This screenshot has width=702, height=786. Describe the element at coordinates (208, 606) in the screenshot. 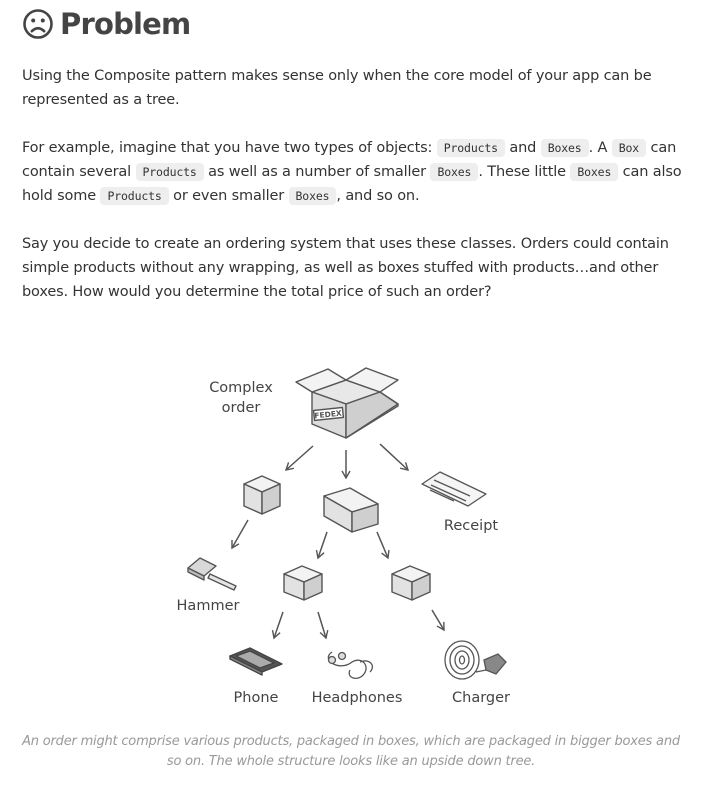

I see `label-hammer: Hammer` at that location.